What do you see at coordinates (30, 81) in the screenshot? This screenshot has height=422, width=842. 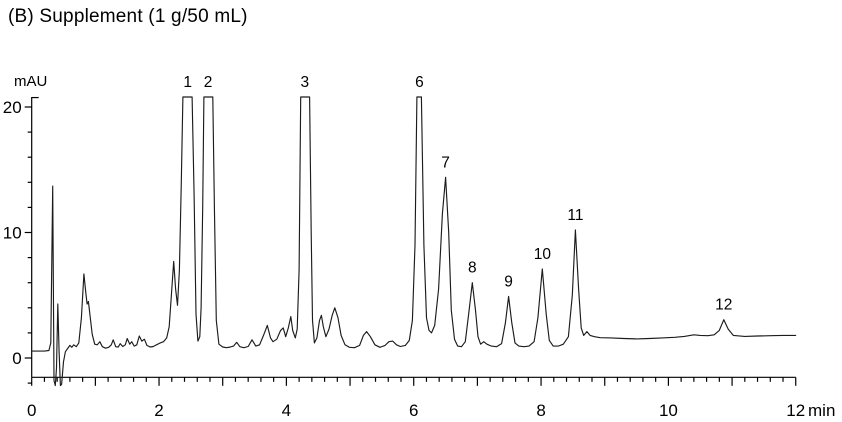 I see `y-axis-unit-label: mAU` at bounding box center [30, 81].